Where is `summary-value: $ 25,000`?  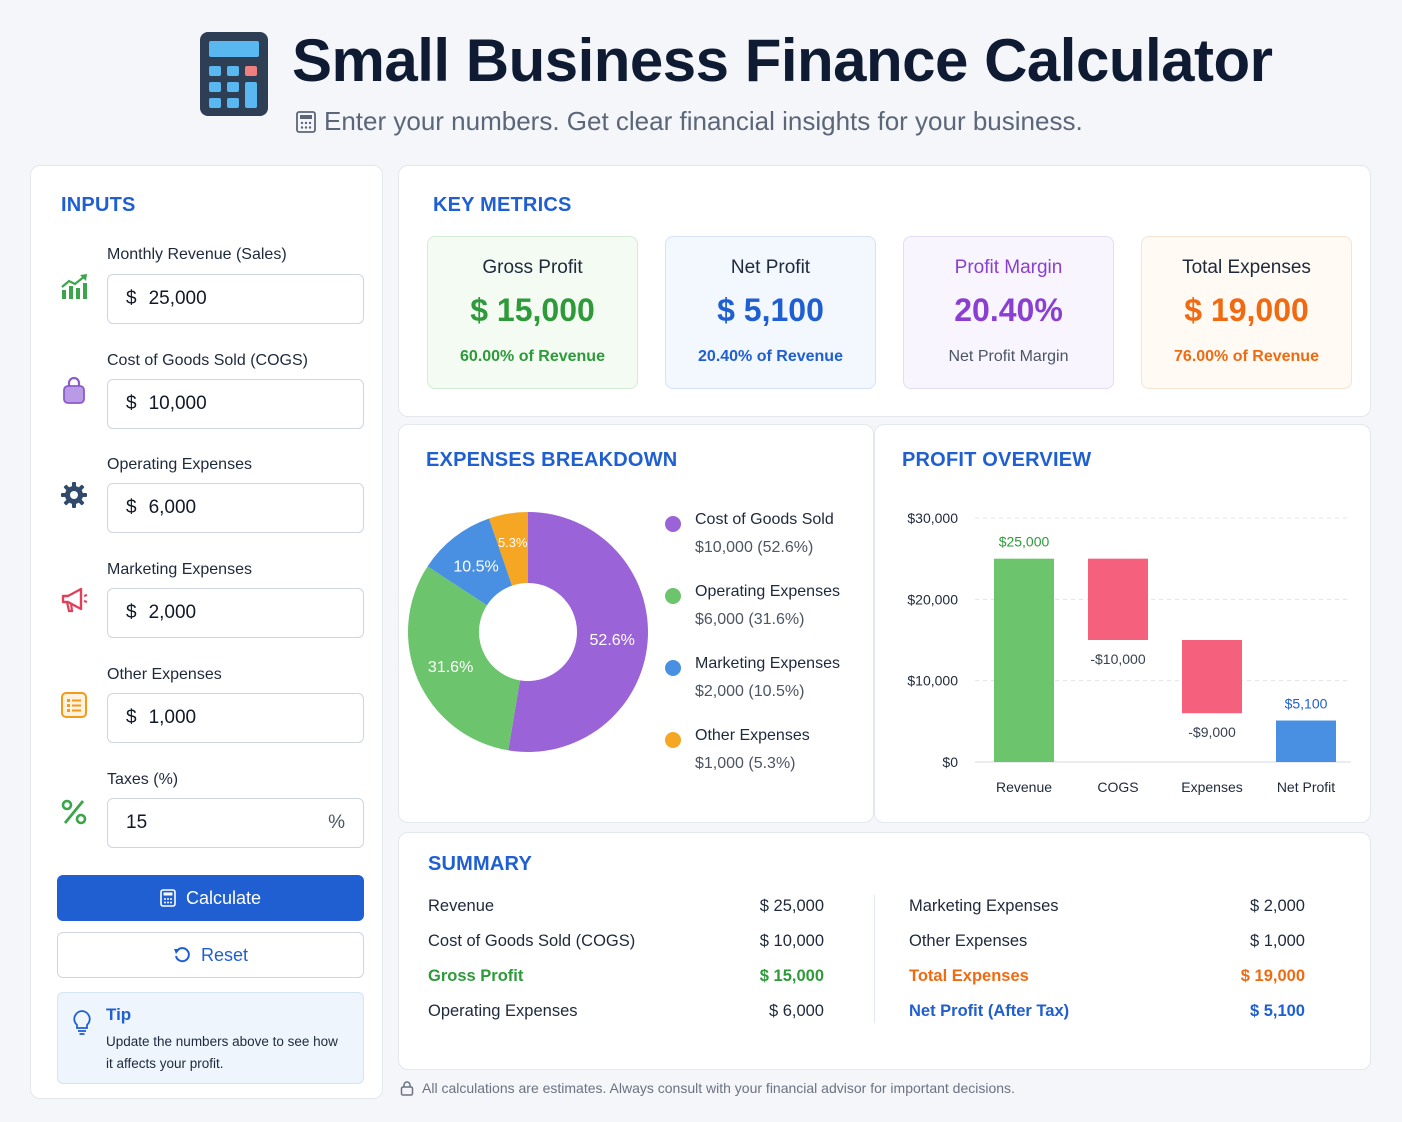
summary-value: $ 25,000 is located at coordinates (791, 906).